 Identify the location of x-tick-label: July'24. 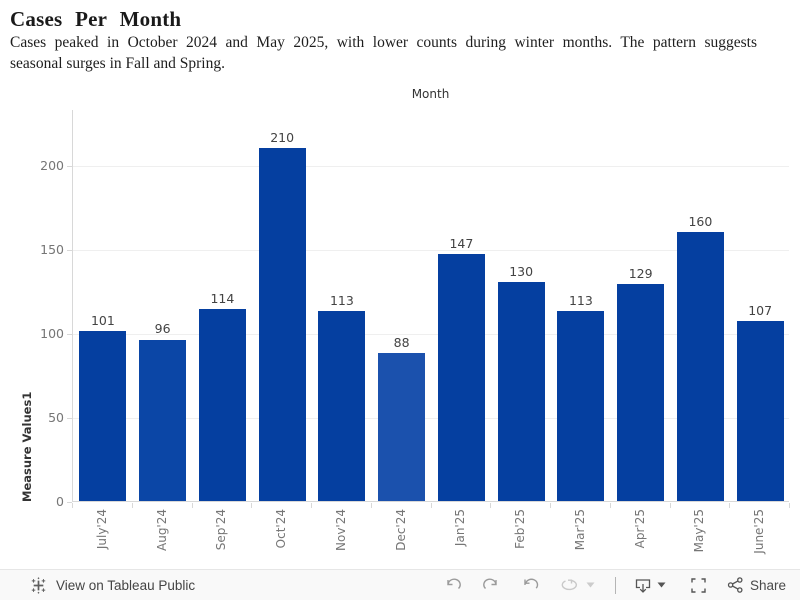
(101, 529).